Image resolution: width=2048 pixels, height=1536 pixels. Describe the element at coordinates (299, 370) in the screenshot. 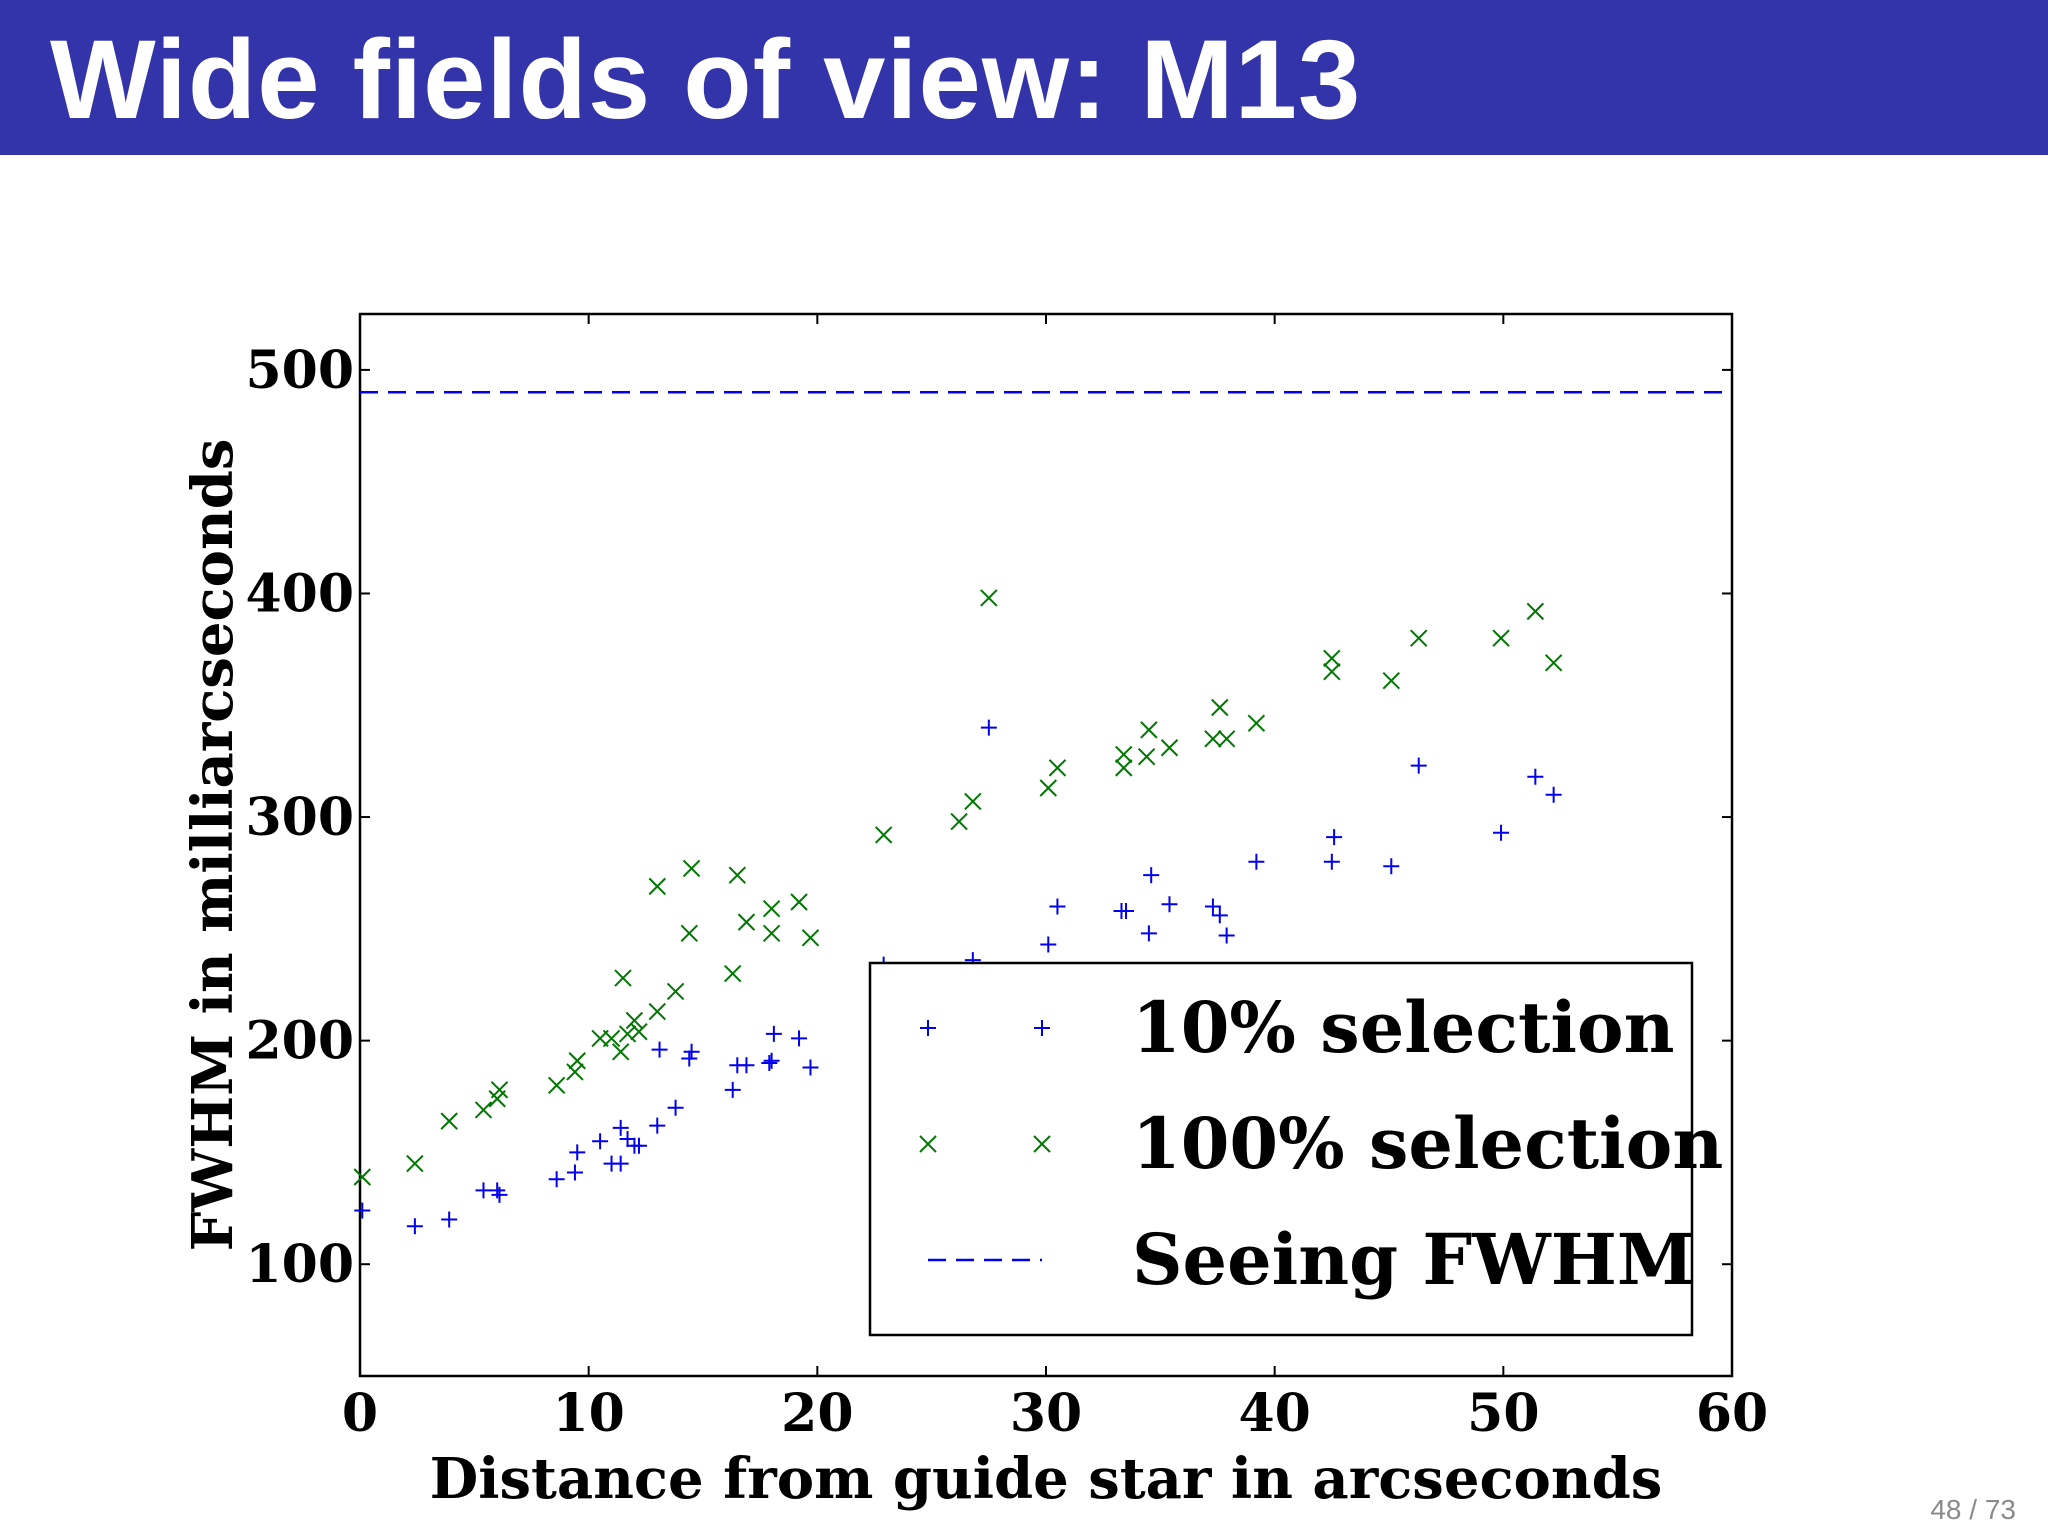

I see `y-tick-label: 500` at that location.